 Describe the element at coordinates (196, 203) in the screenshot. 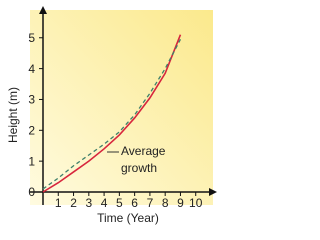

I see `x-tick-label: 10` at that location.